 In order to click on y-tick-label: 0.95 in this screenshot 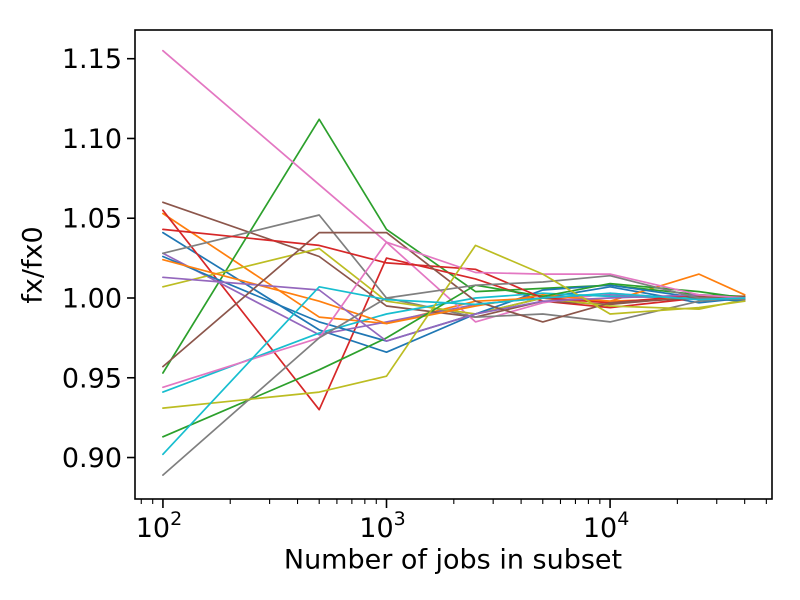, I will do `click(92, 378)`.